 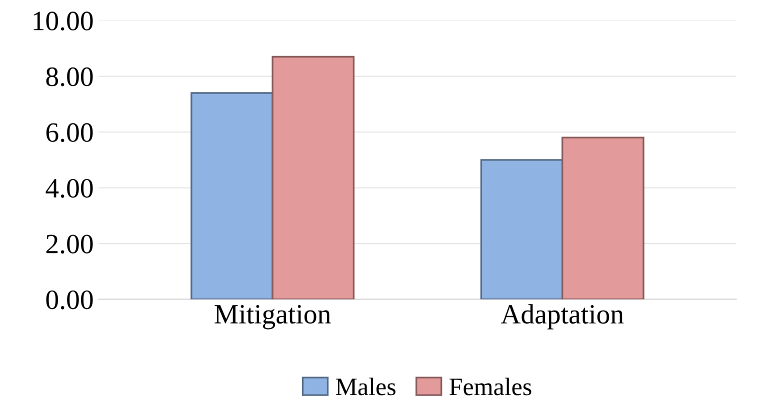 I want to click on legend-label: Females, so click(x=491, y=387).